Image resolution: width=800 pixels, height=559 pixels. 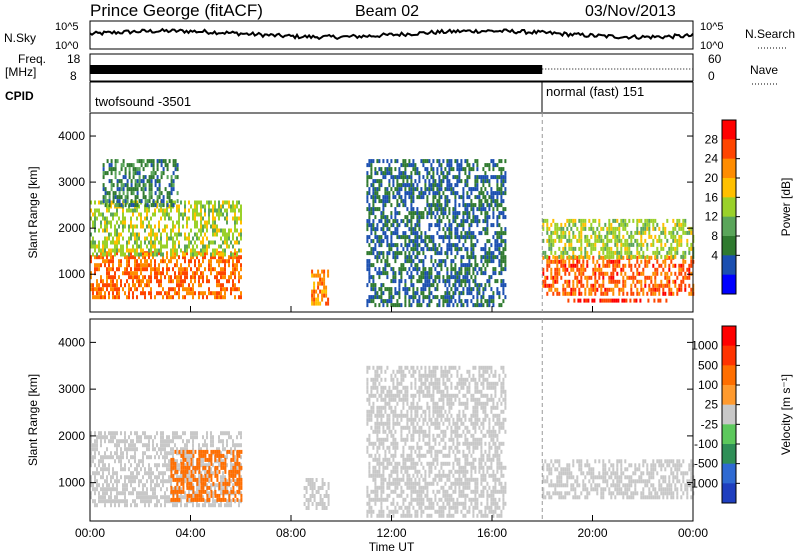 I want to click on nsky-label: N.Sky, so click(x=20, y=38).